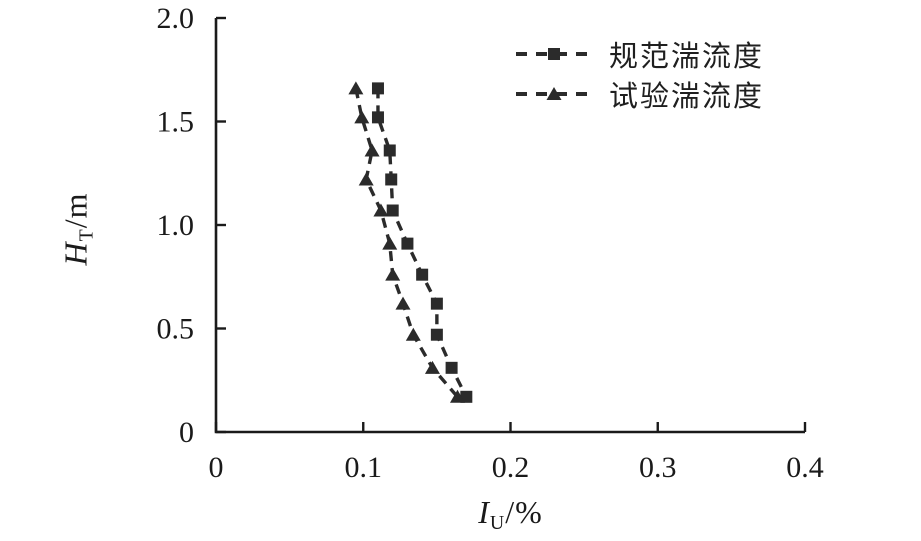 Image resolution: width=921 pixels, height=541 pixels. What do you see at coordinates (75, 253) in the screenshot?
I see `y-axis-symbol: H` at bounding box center [75, 253].